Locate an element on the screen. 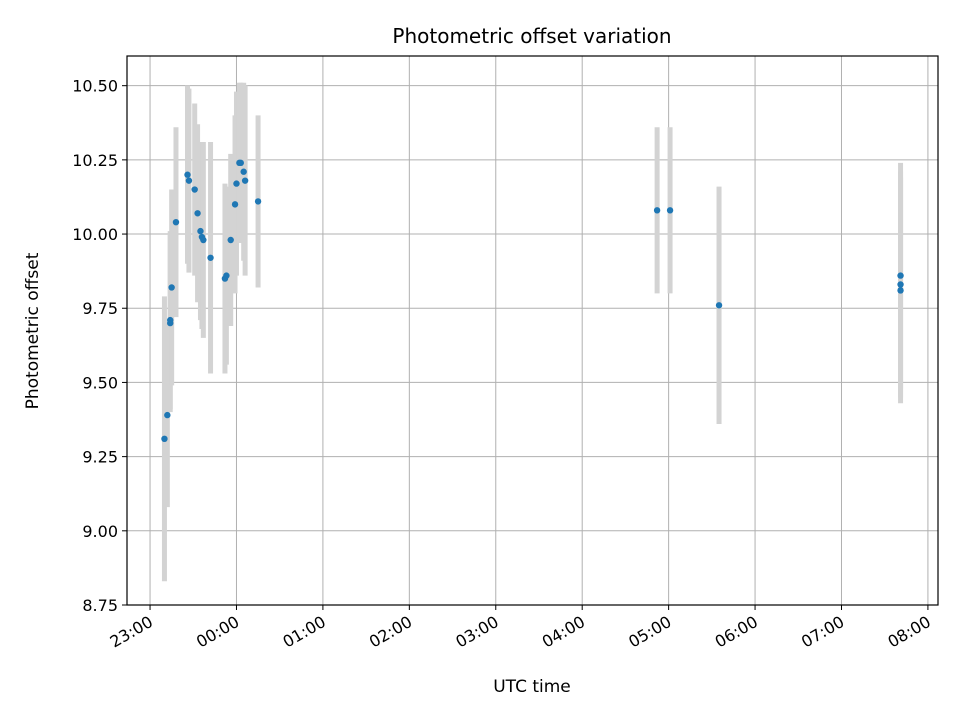 The width and height of the screenshot is (960, 720). y-axis: 8.75 9.00 9.25 9.50 9.75 10.00 10.25 10.50 is located at coordinates (99, 346).